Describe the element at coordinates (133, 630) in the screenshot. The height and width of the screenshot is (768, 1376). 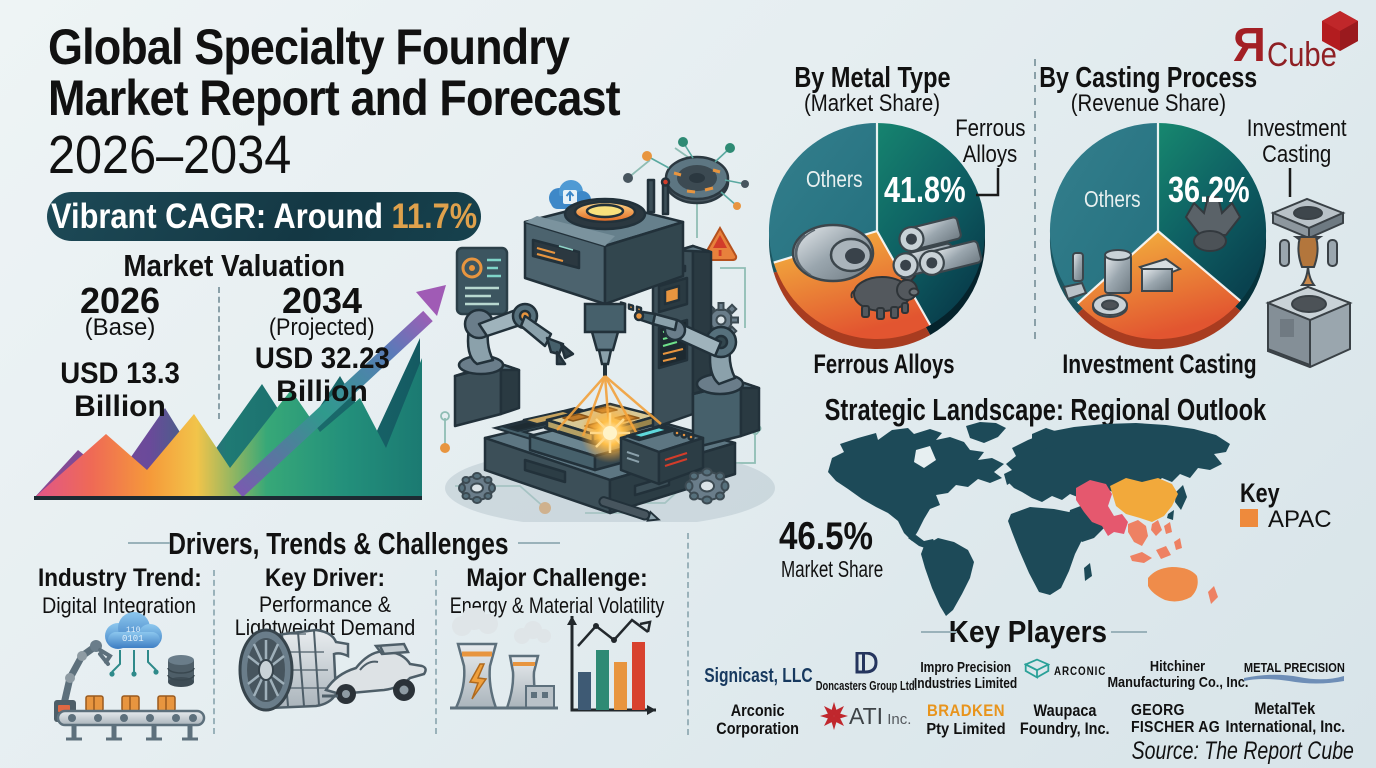
I see `svg-text: 110` at that location.